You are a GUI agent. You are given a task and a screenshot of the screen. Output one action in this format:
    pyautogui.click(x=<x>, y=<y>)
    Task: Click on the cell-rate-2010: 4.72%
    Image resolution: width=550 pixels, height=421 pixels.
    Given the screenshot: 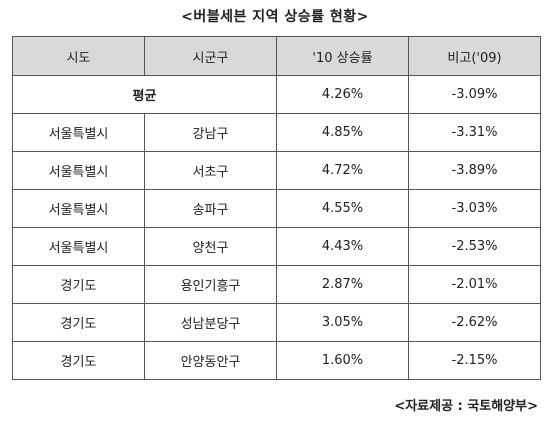 What is the action you would take?
    pyautogui.click(x=342, y=170)
    